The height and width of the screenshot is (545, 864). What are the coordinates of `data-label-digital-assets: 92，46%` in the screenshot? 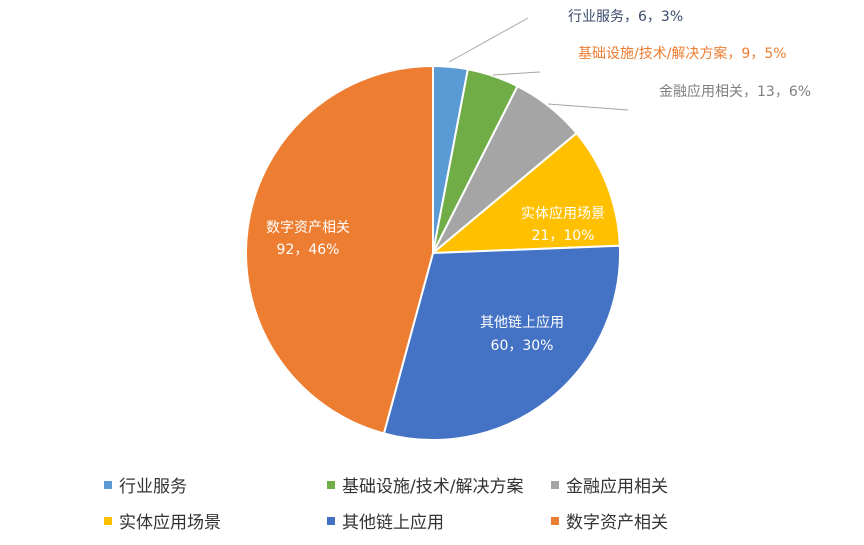 It's located at (308, 250).